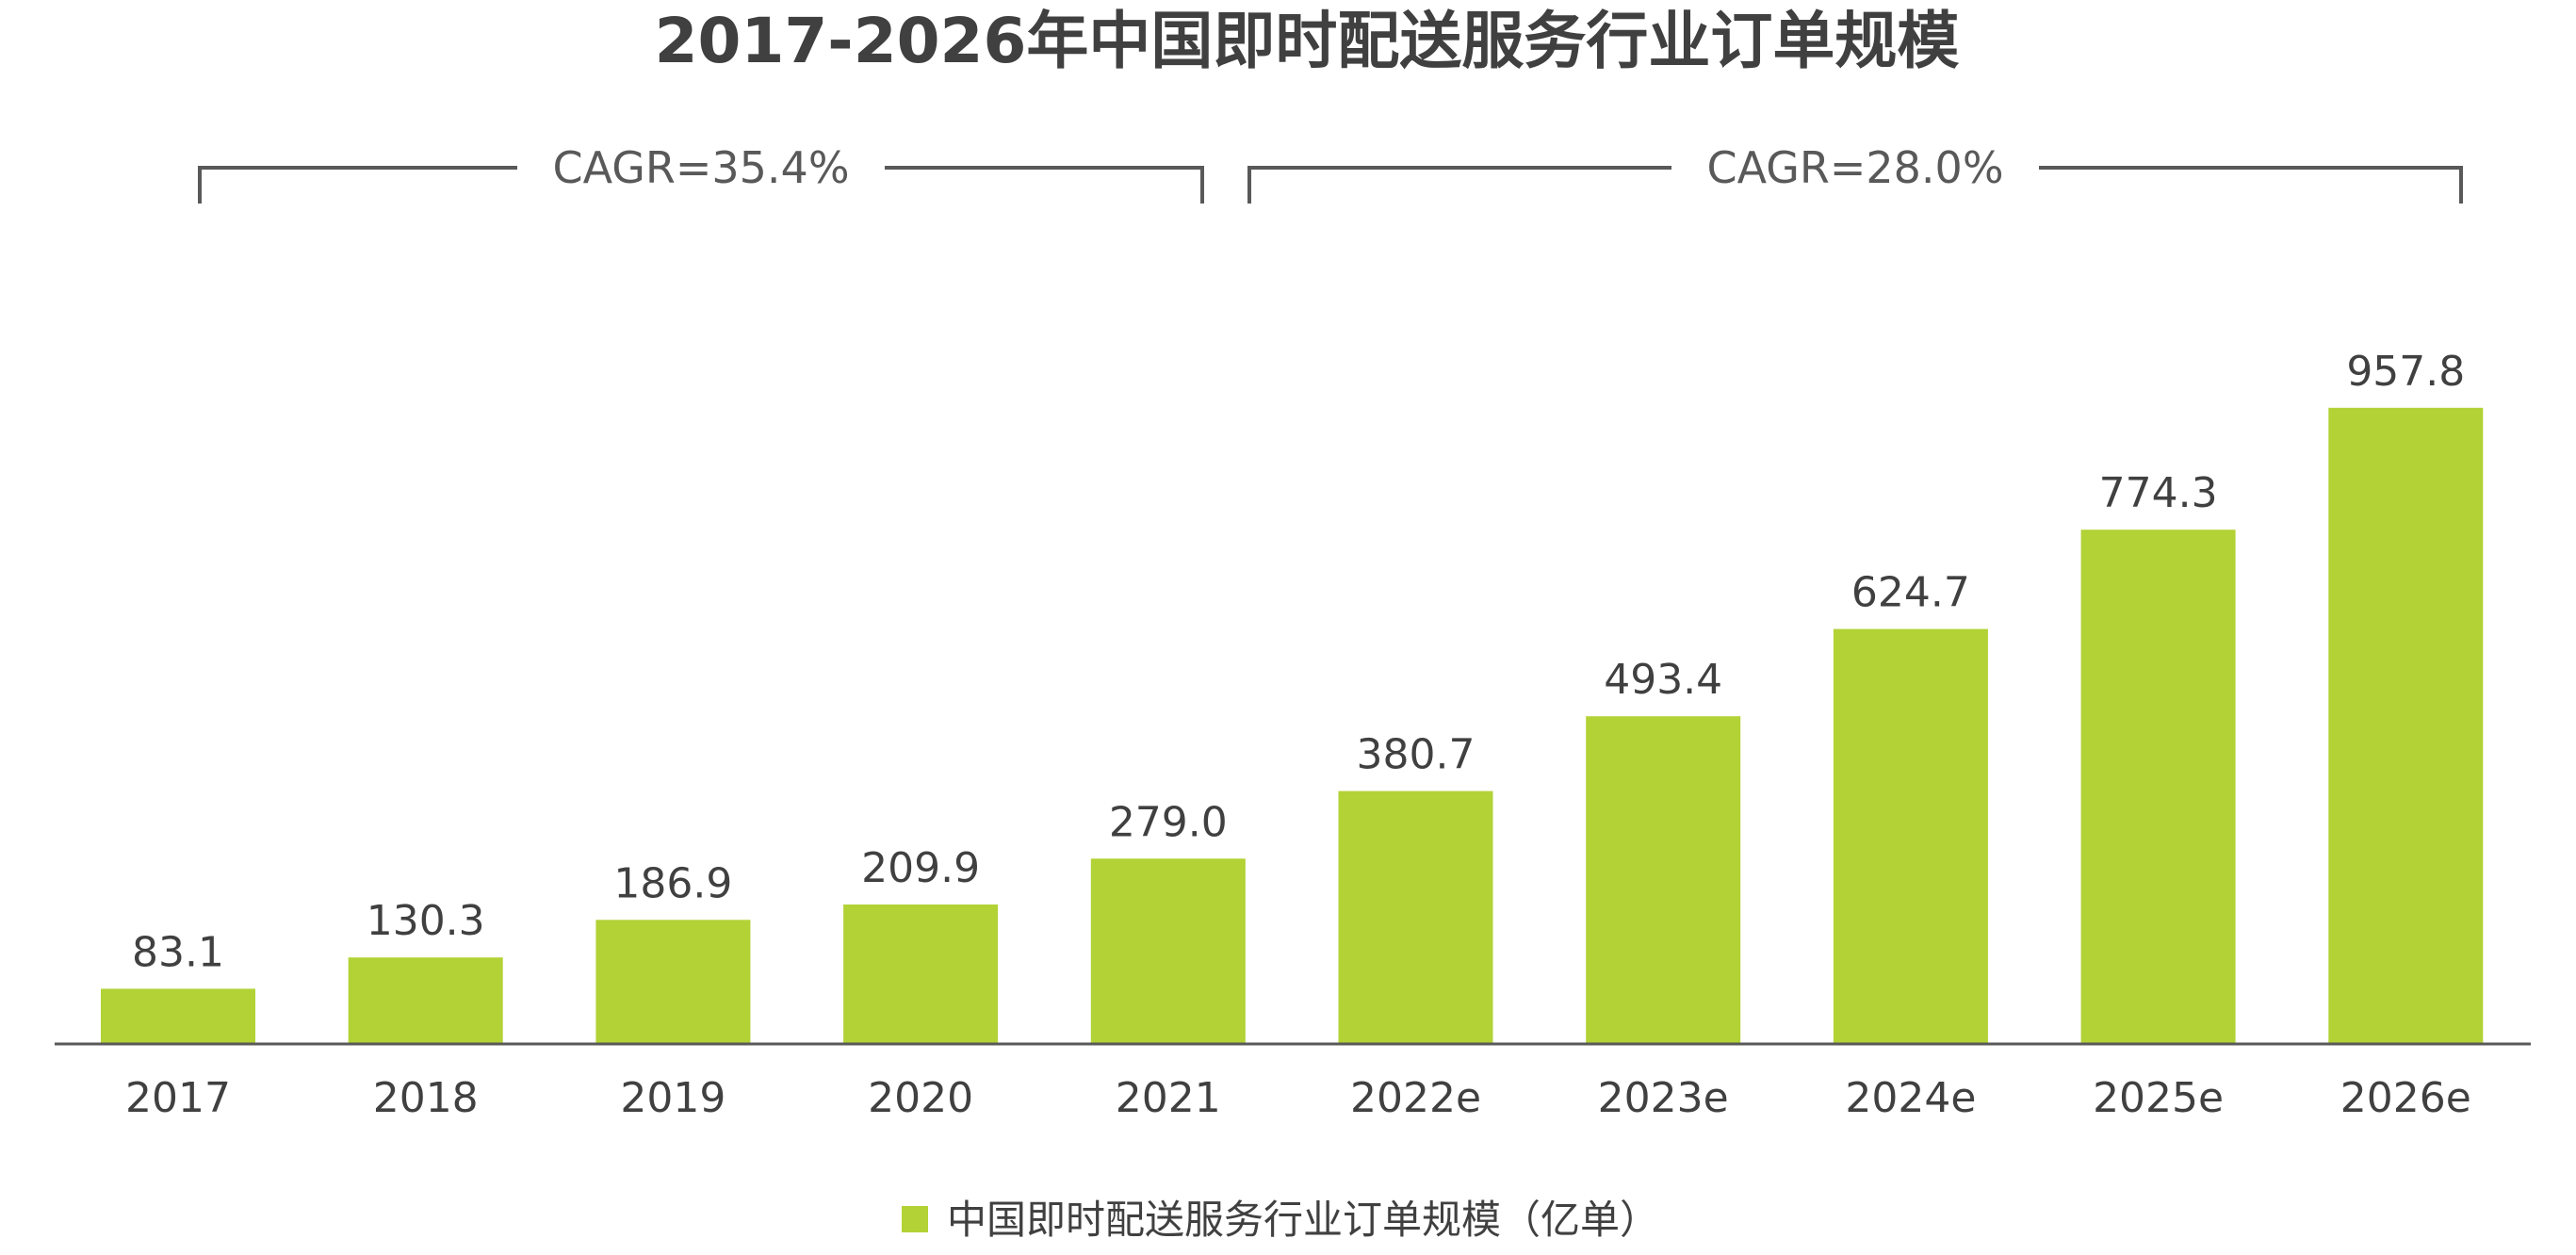 Image resolution: width=2576 pixels, height=1255 pixels. Describe the element at coordinates (2158, 493) in the screenshot. I see `value-label-2025e: 774.3` at that location.